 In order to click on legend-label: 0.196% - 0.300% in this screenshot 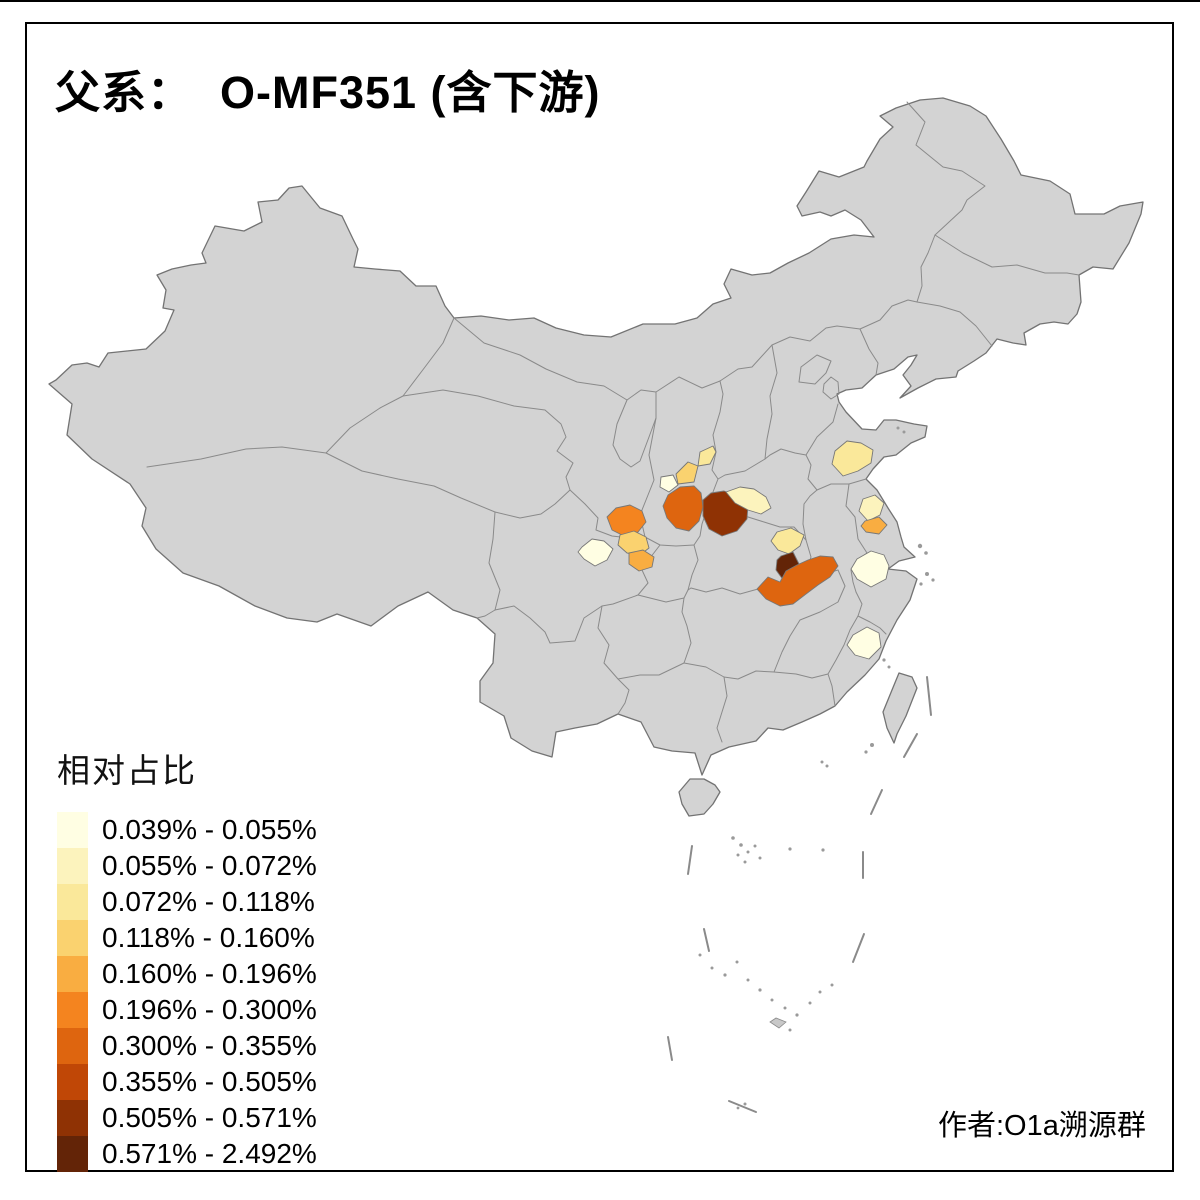, I will do `click(209, 1009)`.